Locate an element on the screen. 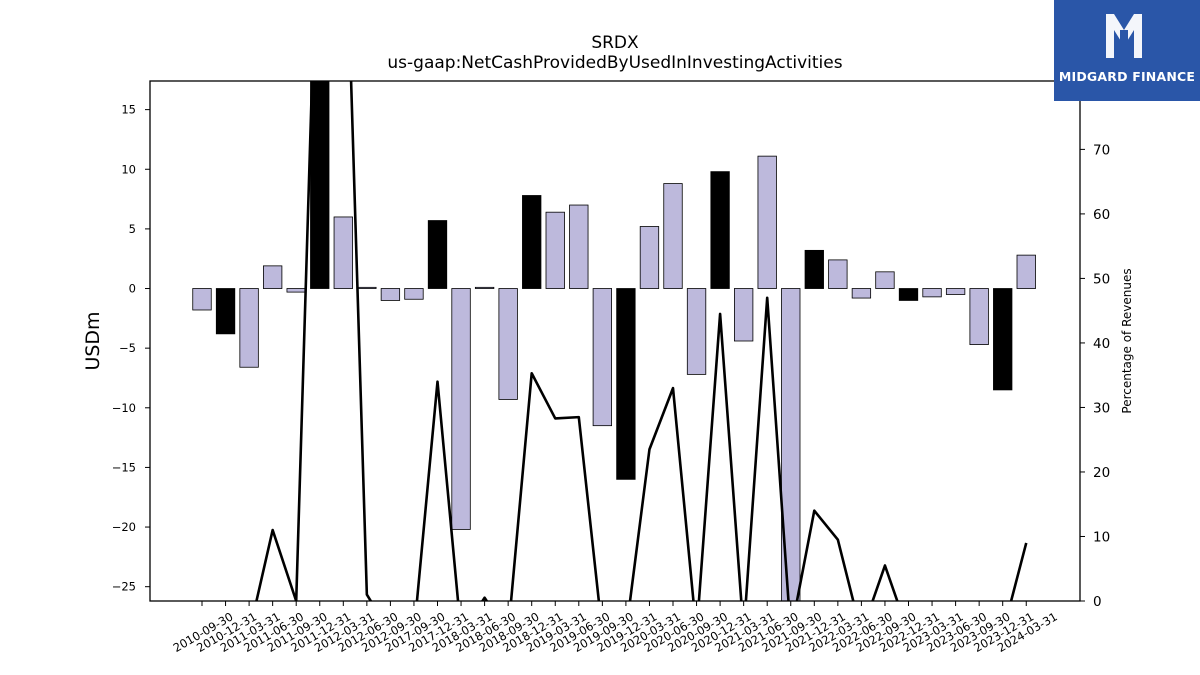  y2-tick-label: 50 is located at coordinates (1101, 279).